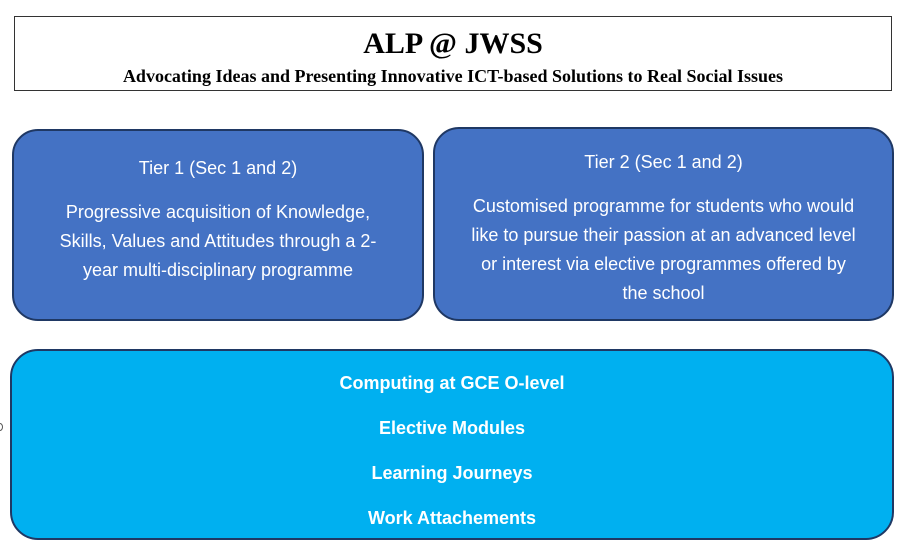  I want to click on tier-1-title: Tier 1 (Sec 1 and 2), so click(218, 168).